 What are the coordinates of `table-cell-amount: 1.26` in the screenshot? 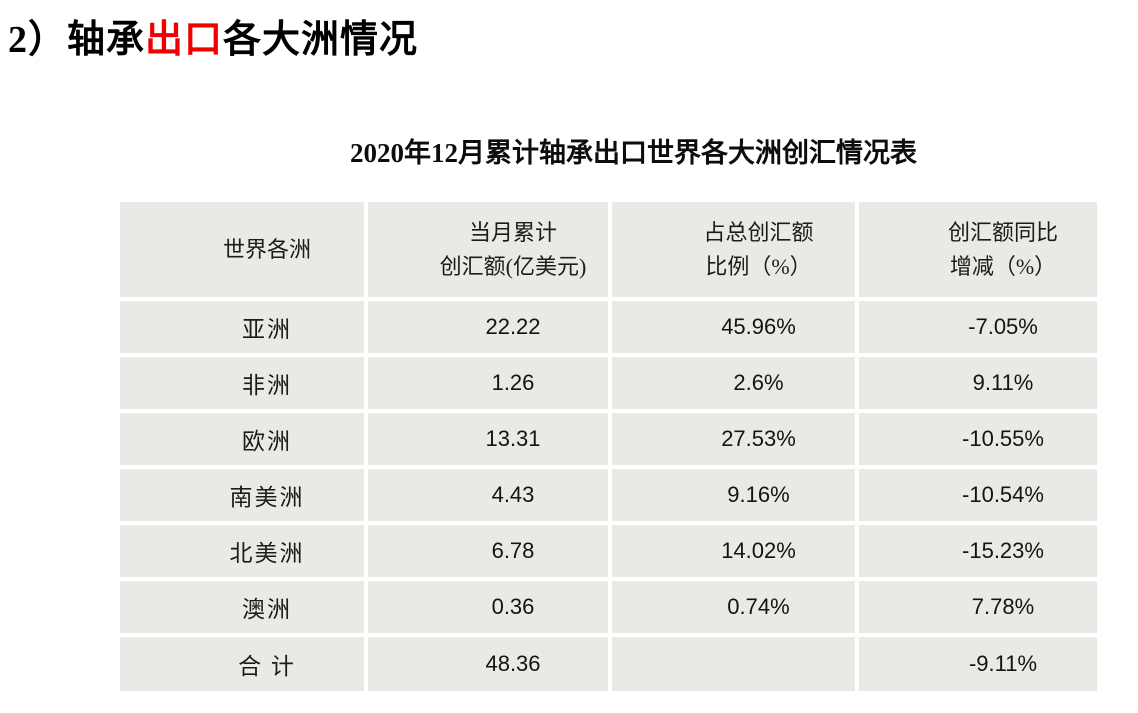 It's located at (488, 383).